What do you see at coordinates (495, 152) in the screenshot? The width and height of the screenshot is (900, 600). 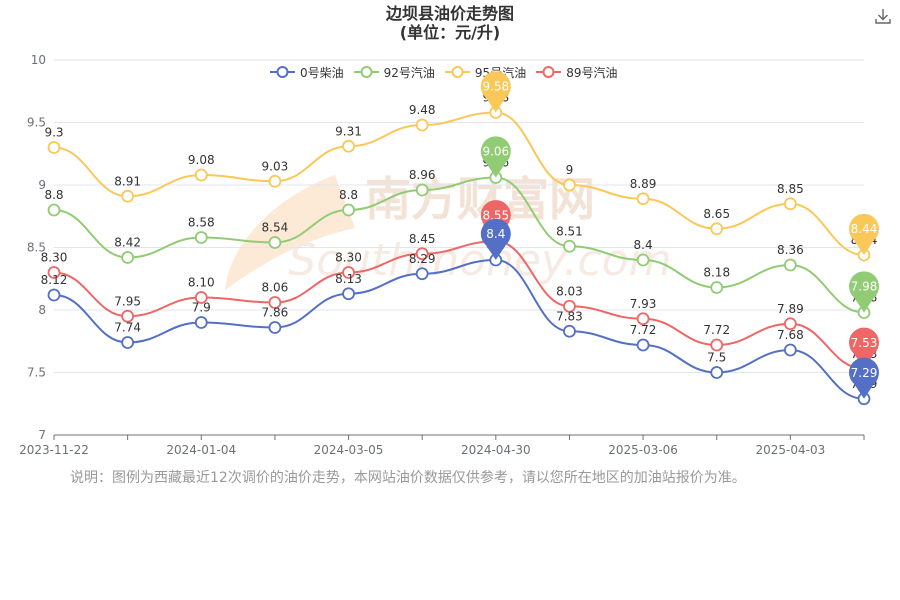 I see `pin-label: 9.06` at bounding box center [495, 152].